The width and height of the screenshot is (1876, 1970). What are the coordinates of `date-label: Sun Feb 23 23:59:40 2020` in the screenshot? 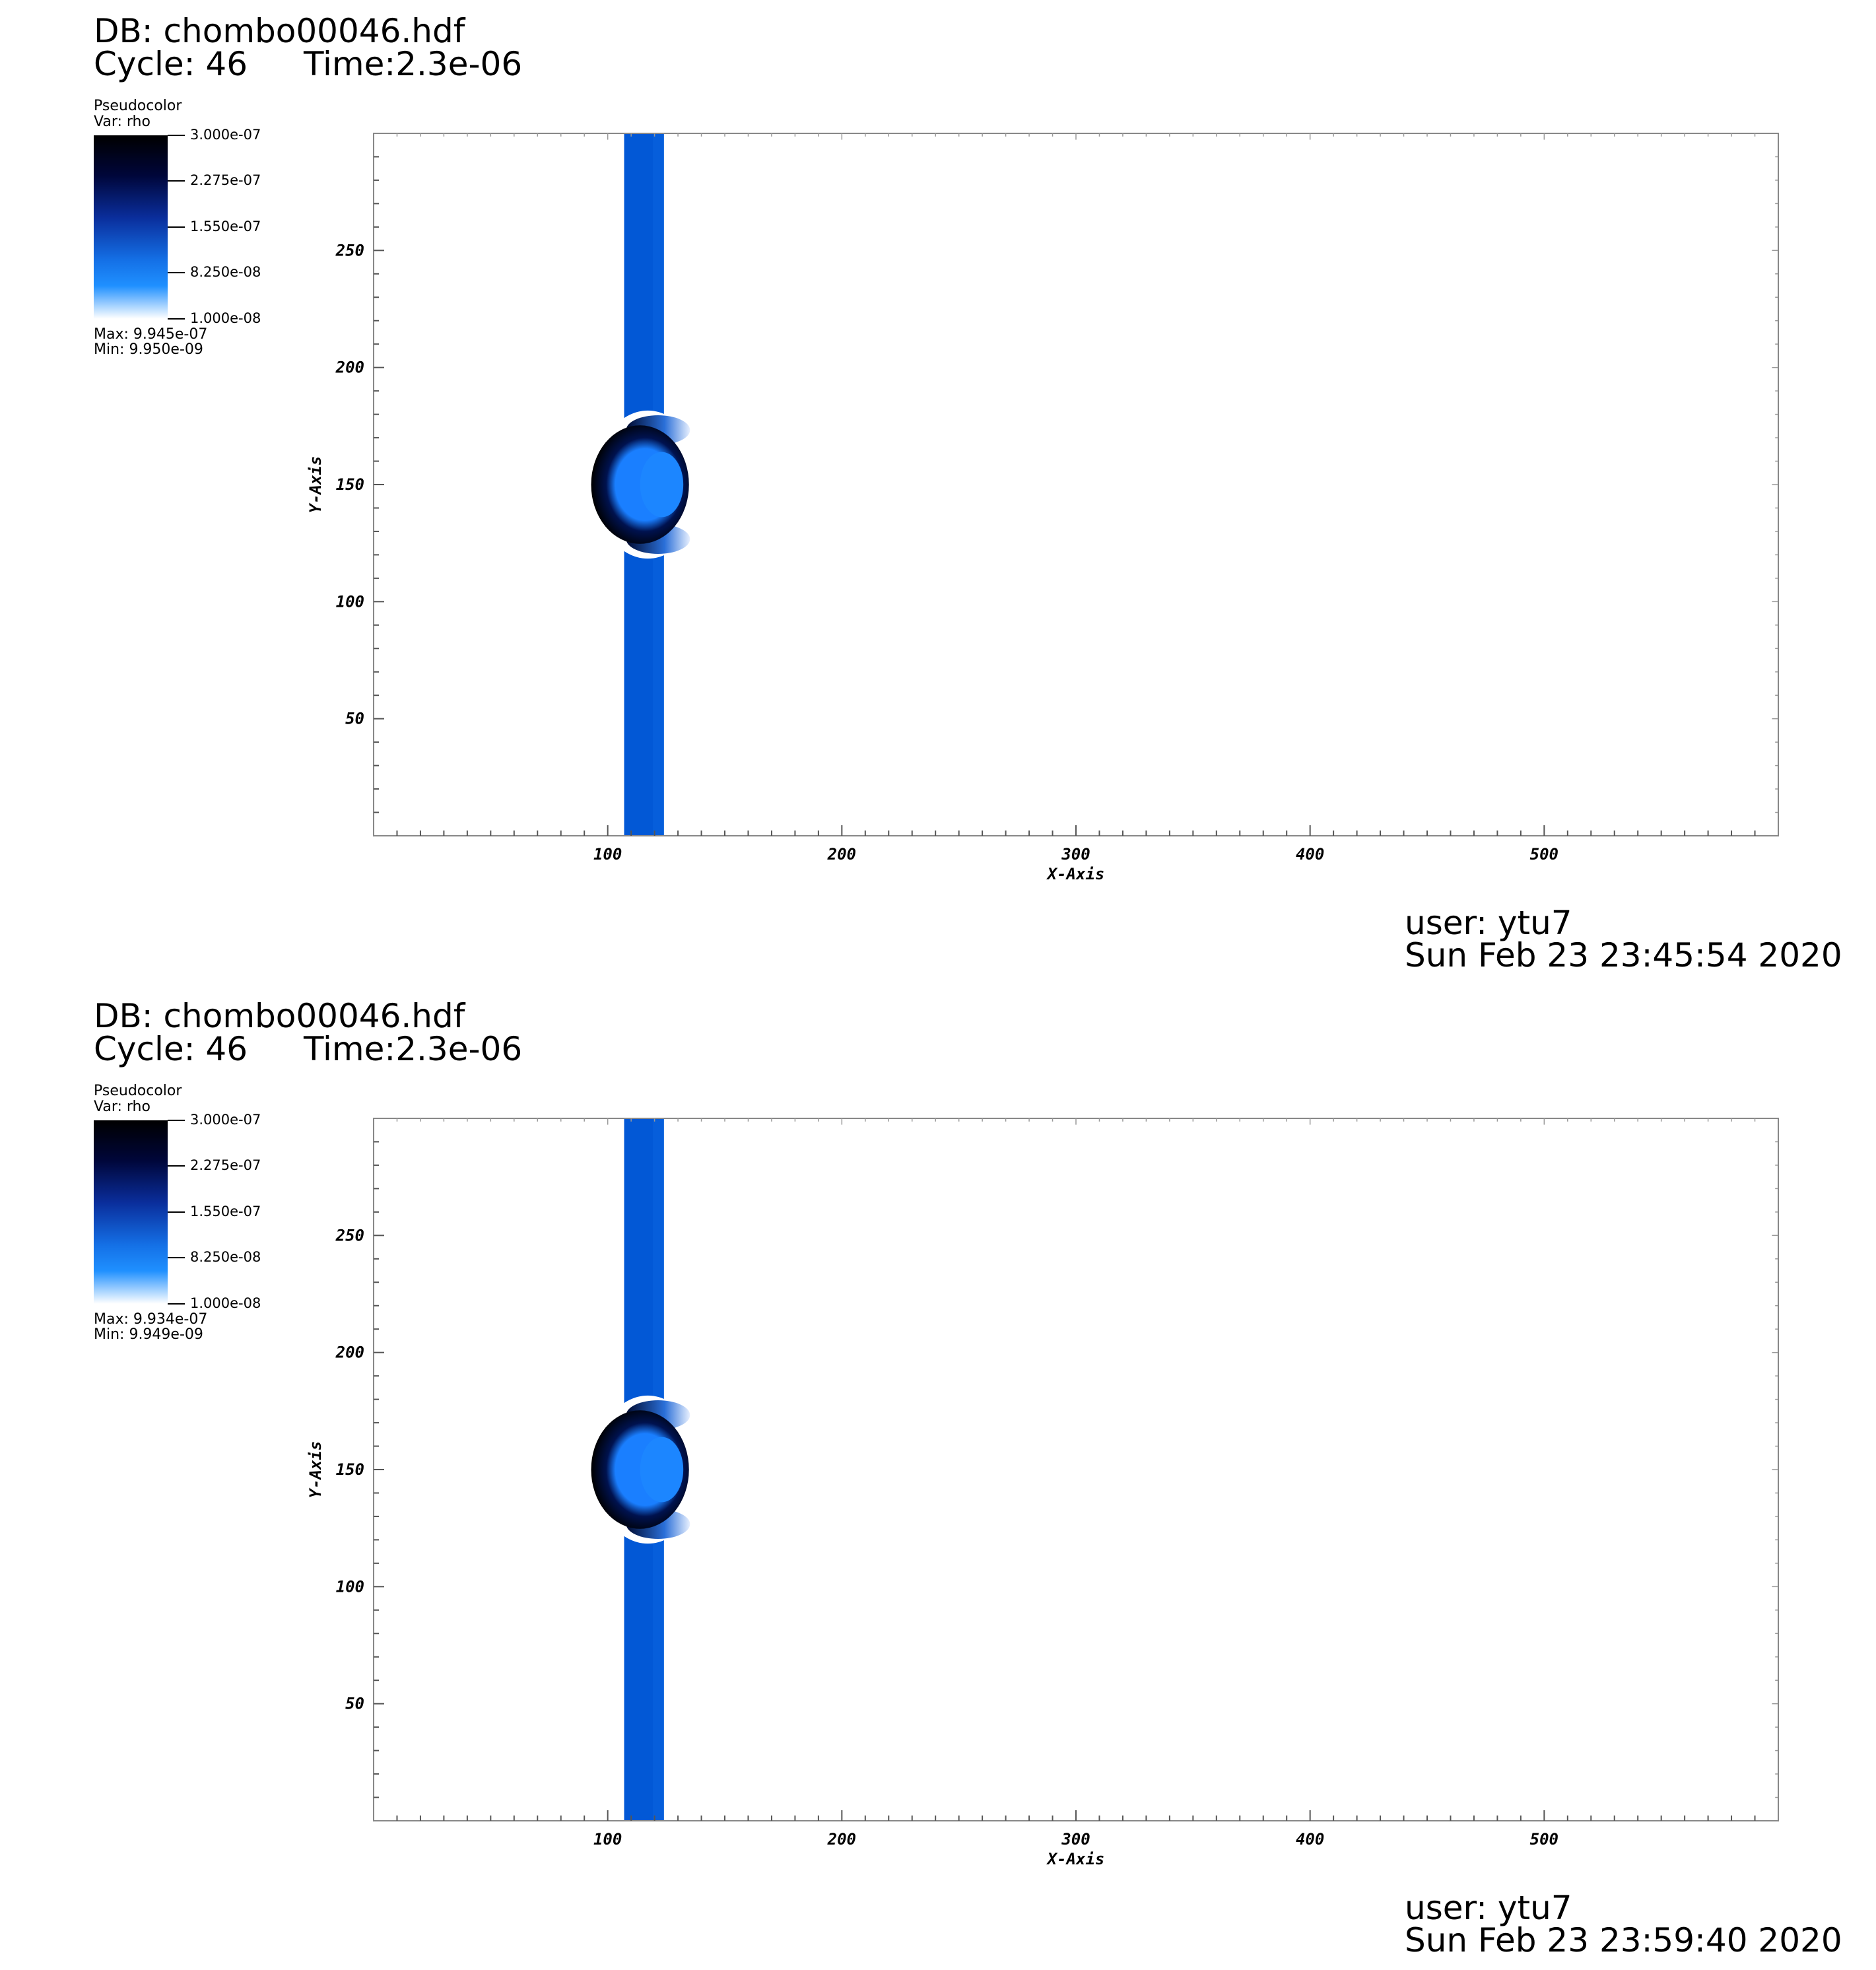 It's located at (1623, 1940).